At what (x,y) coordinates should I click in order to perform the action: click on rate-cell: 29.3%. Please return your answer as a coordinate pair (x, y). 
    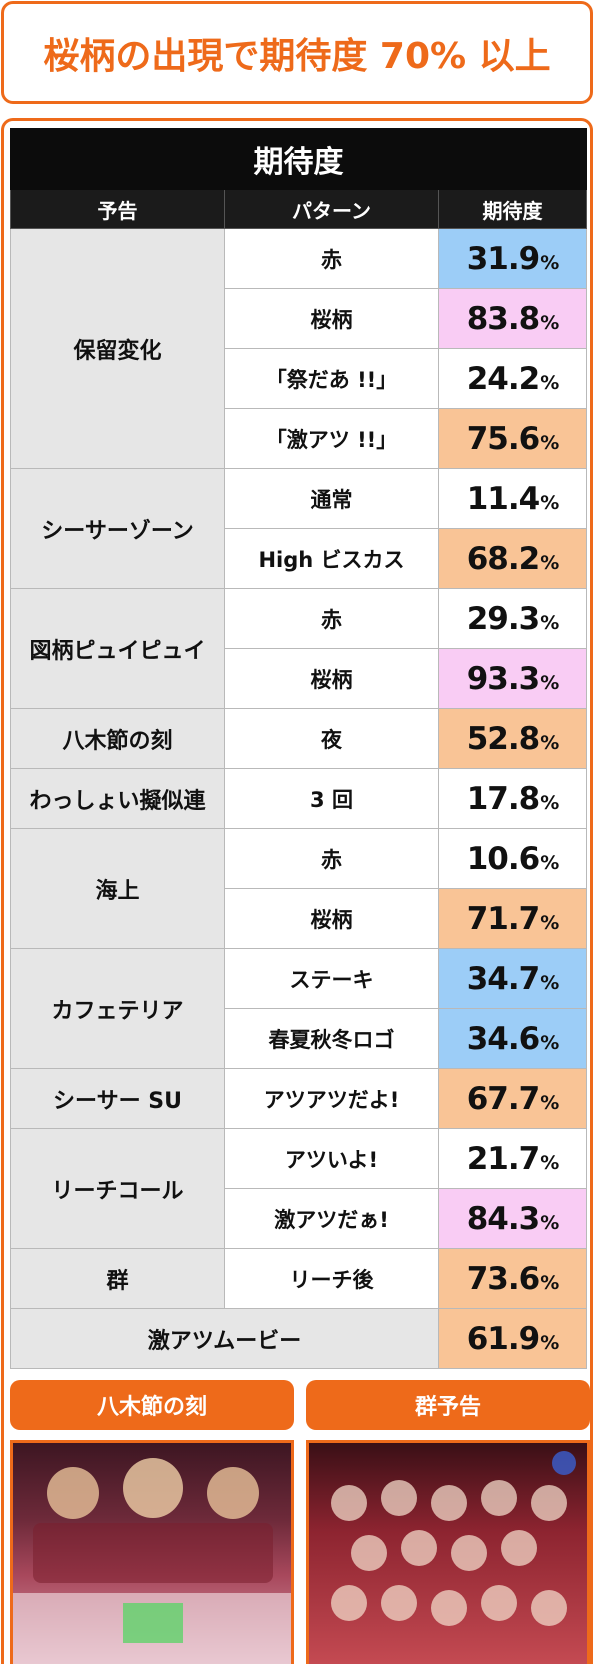
    Looking at the image, I should click on (512, 618).